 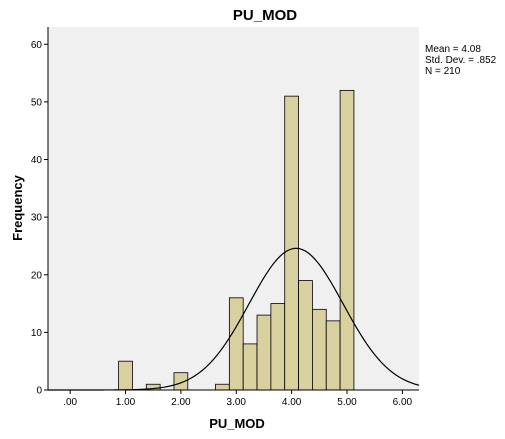 What do you see at coordinates (37, 333) in the screenshot?
I see `y-tick-label-1: 10` at bounding box center [37, 333].